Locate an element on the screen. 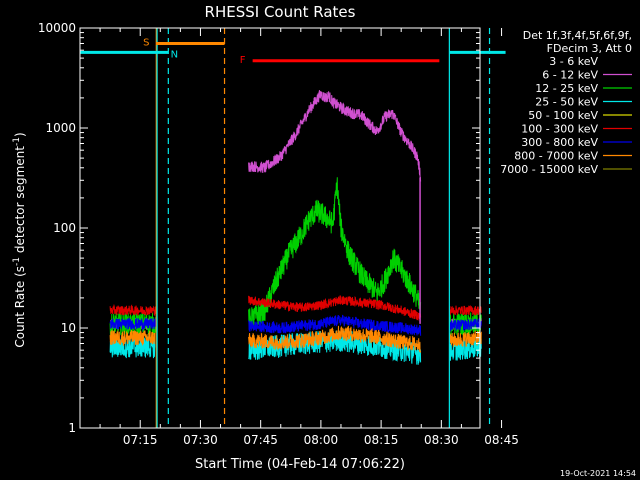 This screenshot has height=480, width=640. legend-entry-label: 25 - 50 keV is located at coordinates (566, 102).